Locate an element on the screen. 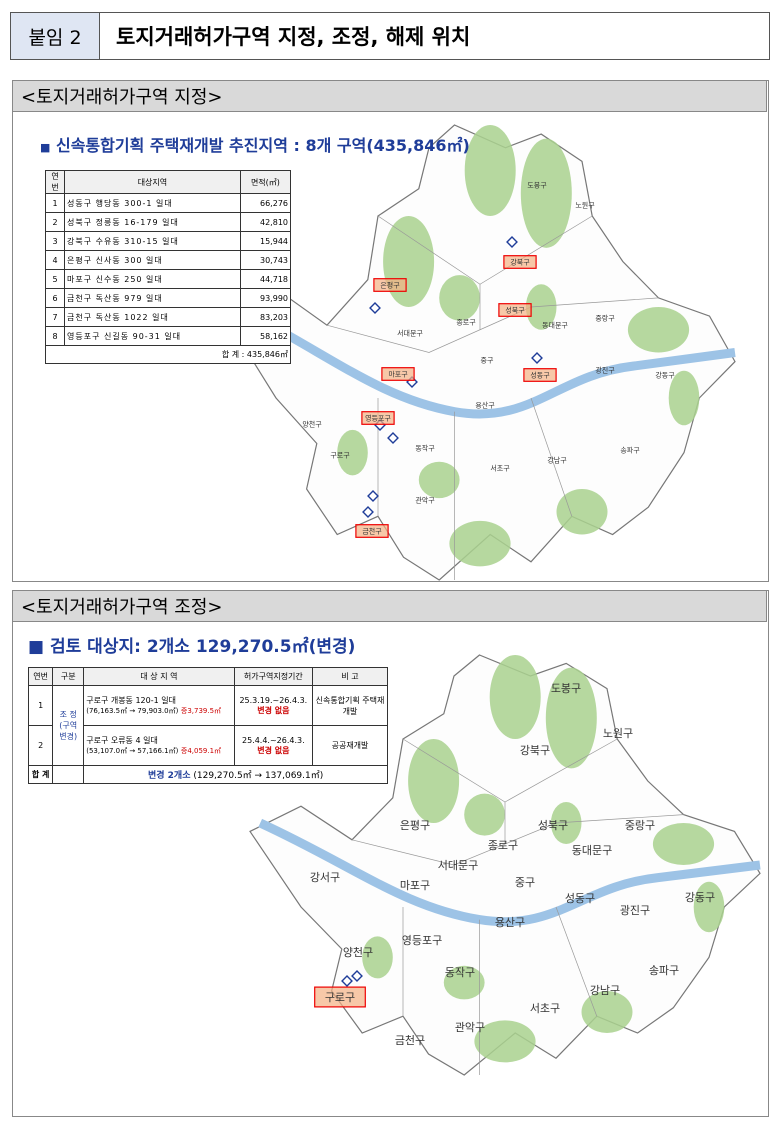 Image resolution: width=779 pixels, height=1125 pixels. increase: 증4,059.1㎡ is located at coordinates (201, 751).